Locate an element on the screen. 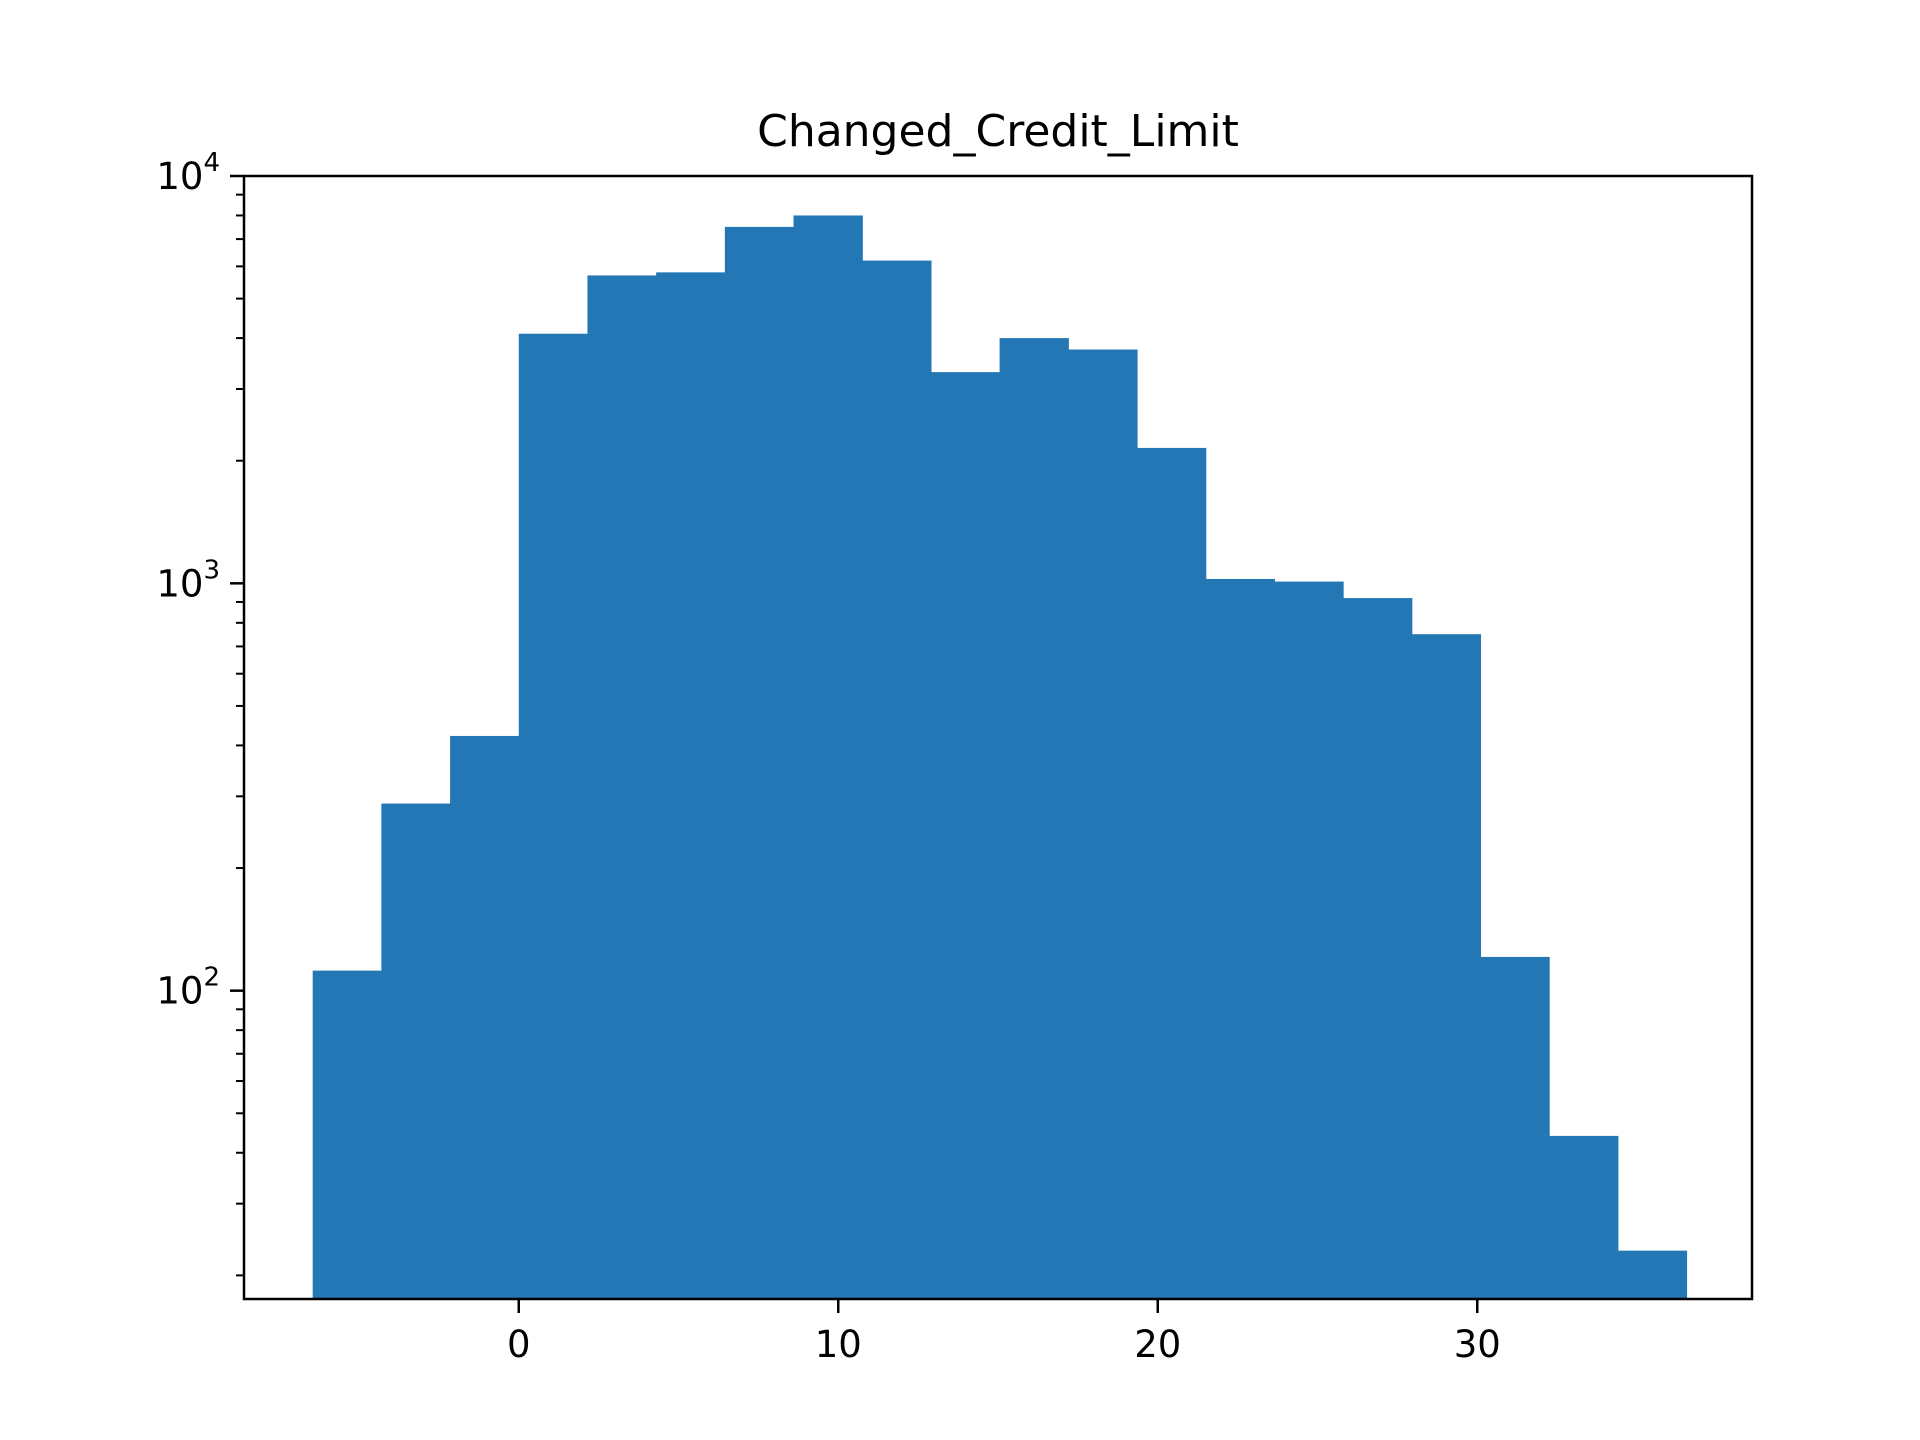 This screenshot has height=1440, width=1920. y-minor-ticks is located at coordinates (240, 735).